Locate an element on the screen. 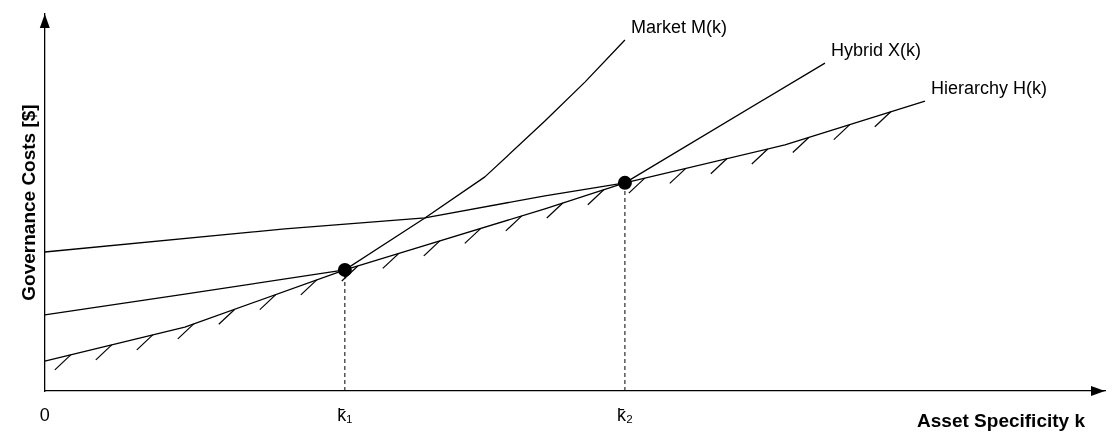  x-axis-title: Asset Specificity k is located at coordinates (1001, 420).